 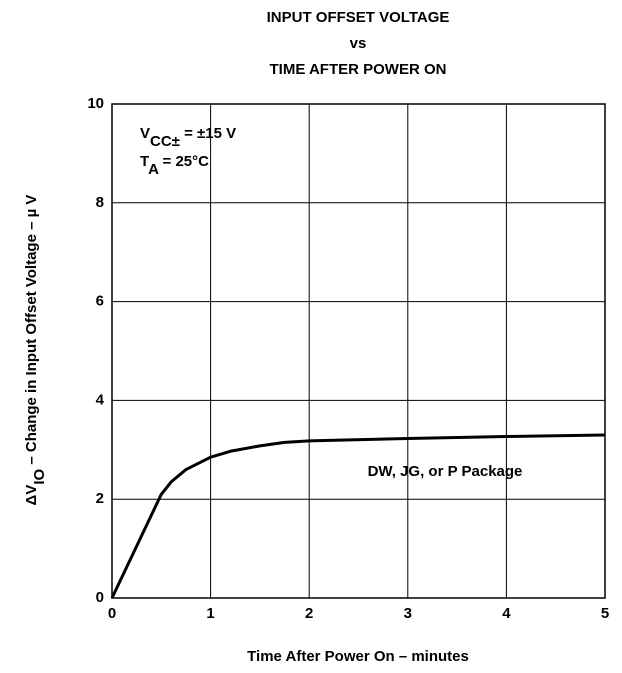 I want to click on condition: VCC± = ±15 V, so click(x=188, y=138).